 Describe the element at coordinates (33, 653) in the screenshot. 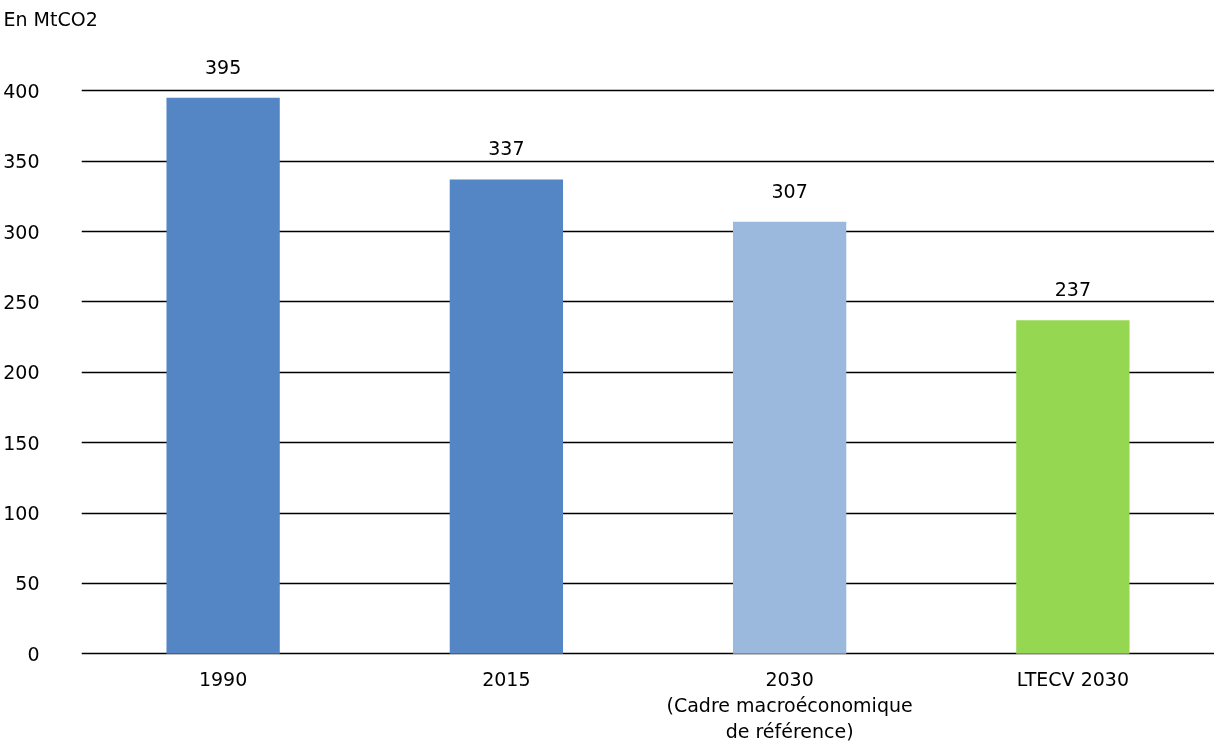

I see `y-tick-label: 0` at that location.